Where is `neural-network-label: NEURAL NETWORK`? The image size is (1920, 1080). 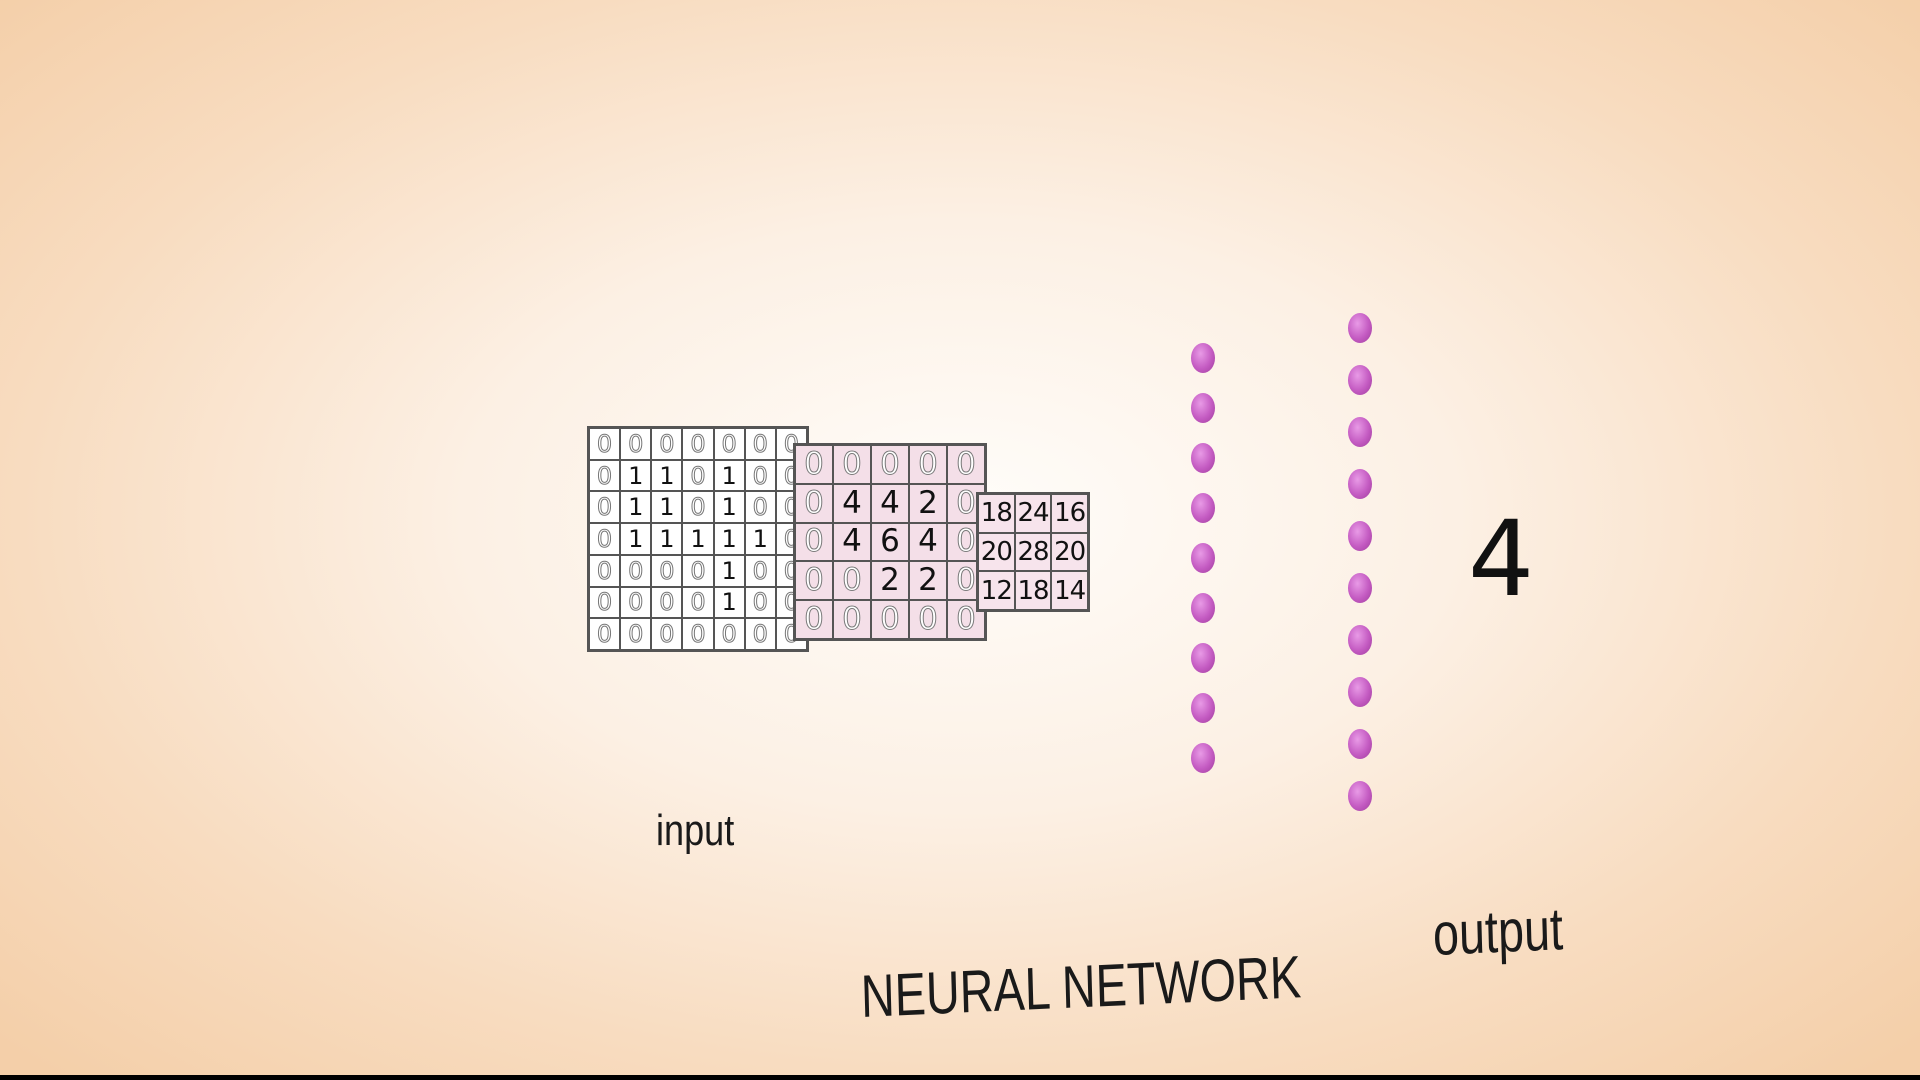 neural-network-label: NEURAL NETWORK is located at coordinates (1081, 986).